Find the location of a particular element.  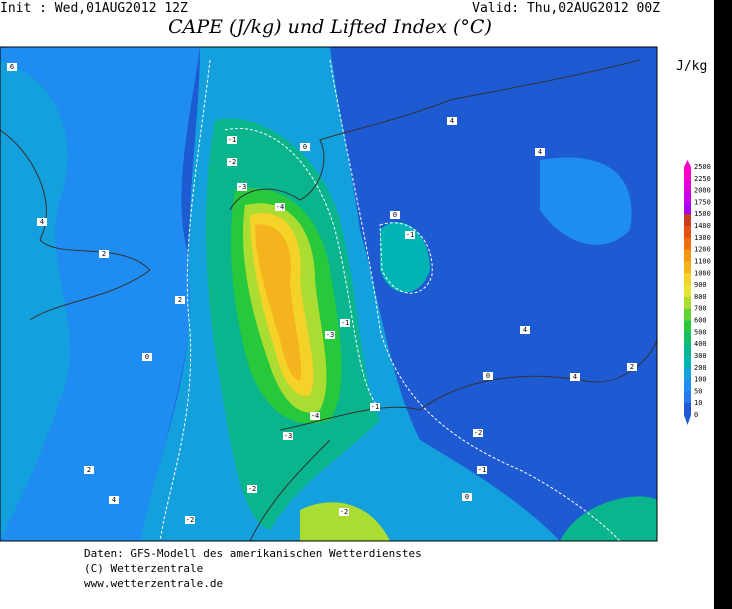

colorbar-label: 1200 is located at coordinates (702, 250).